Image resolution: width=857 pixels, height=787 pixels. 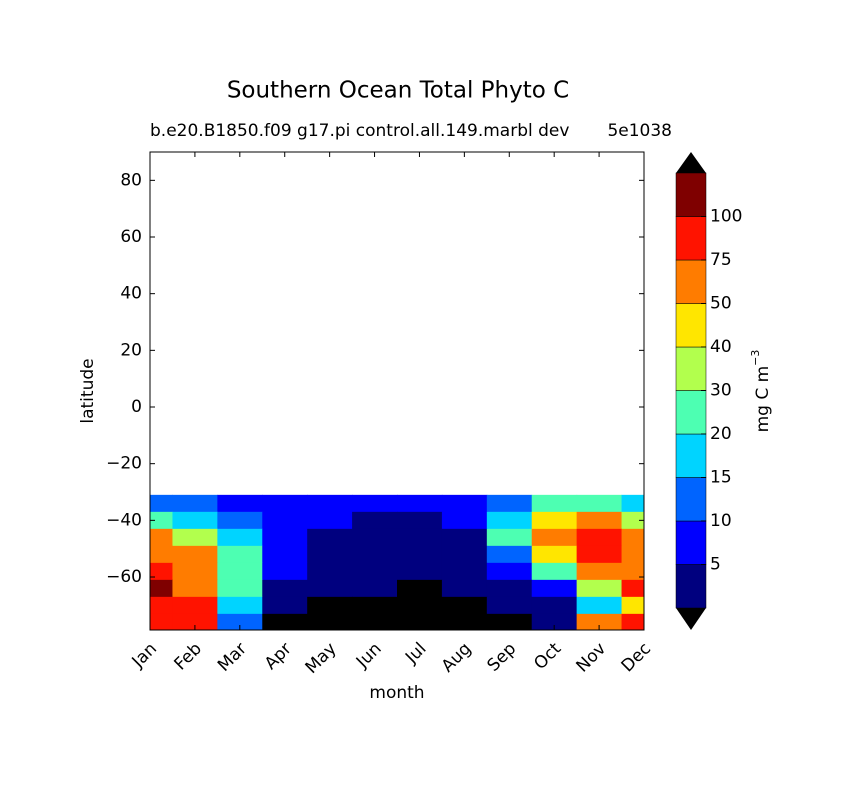 I want to click on colorbar-tick-label: 50, so click(x=721, y=304).